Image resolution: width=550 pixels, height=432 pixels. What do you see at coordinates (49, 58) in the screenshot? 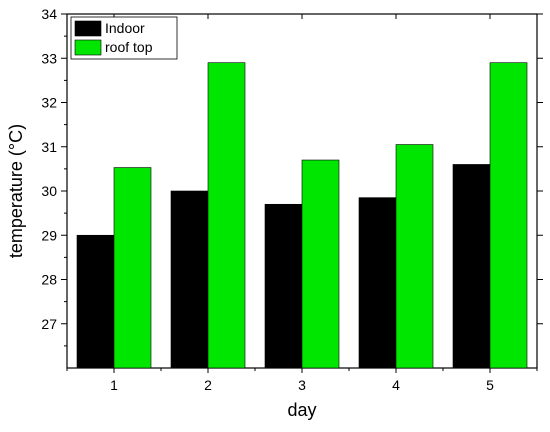
I see `y-tick-label: 33` at bounding box center [49, 58].